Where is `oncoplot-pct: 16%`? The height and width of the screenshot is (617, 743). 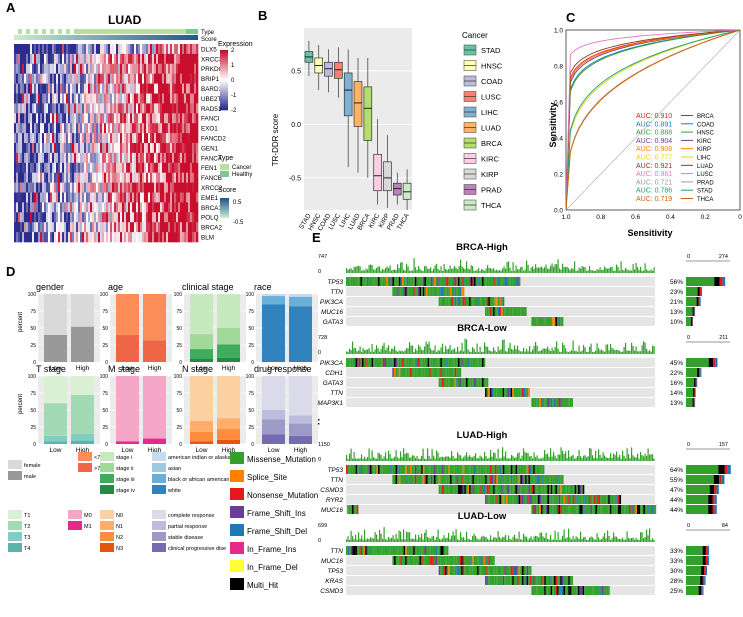 oncoplot-pct: 16% is located at coordinates (676, 383).